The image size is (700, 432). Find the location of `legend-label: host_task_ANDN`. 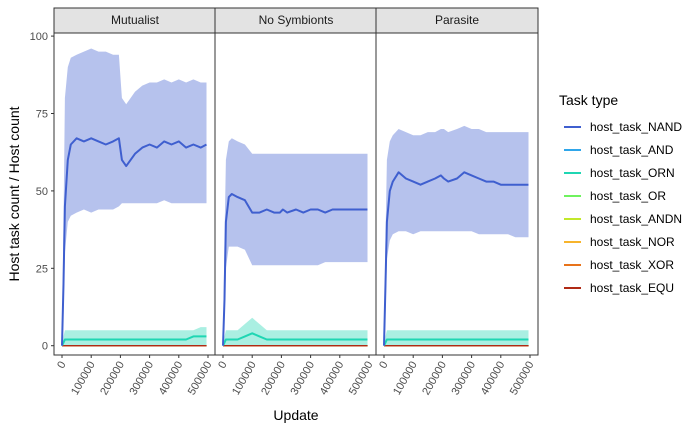

legend-label: host_task_ANDN is located at coordinates (636, 219).